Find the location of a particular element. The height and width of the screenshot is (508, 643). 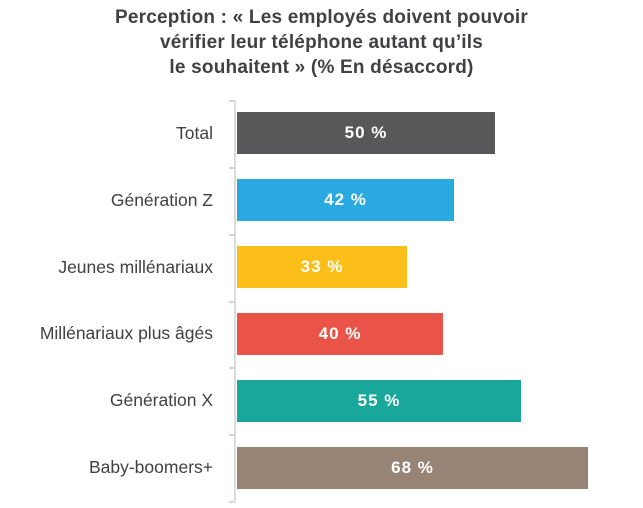

bar-area: 55 % is located at coordinates (434, 400).